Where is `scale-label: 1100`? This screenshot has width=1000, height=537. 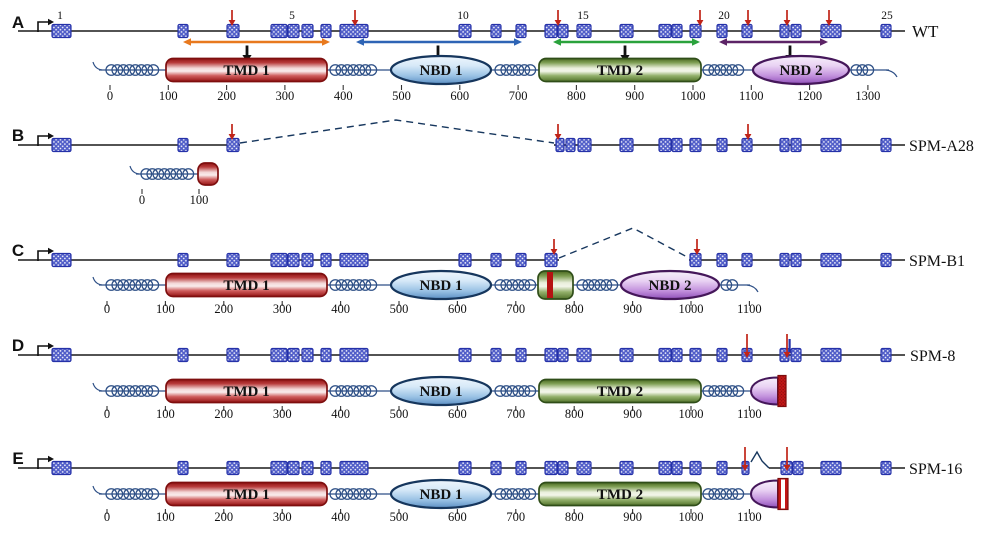
scale-label: 1100 is located at coordinates (749, 414).